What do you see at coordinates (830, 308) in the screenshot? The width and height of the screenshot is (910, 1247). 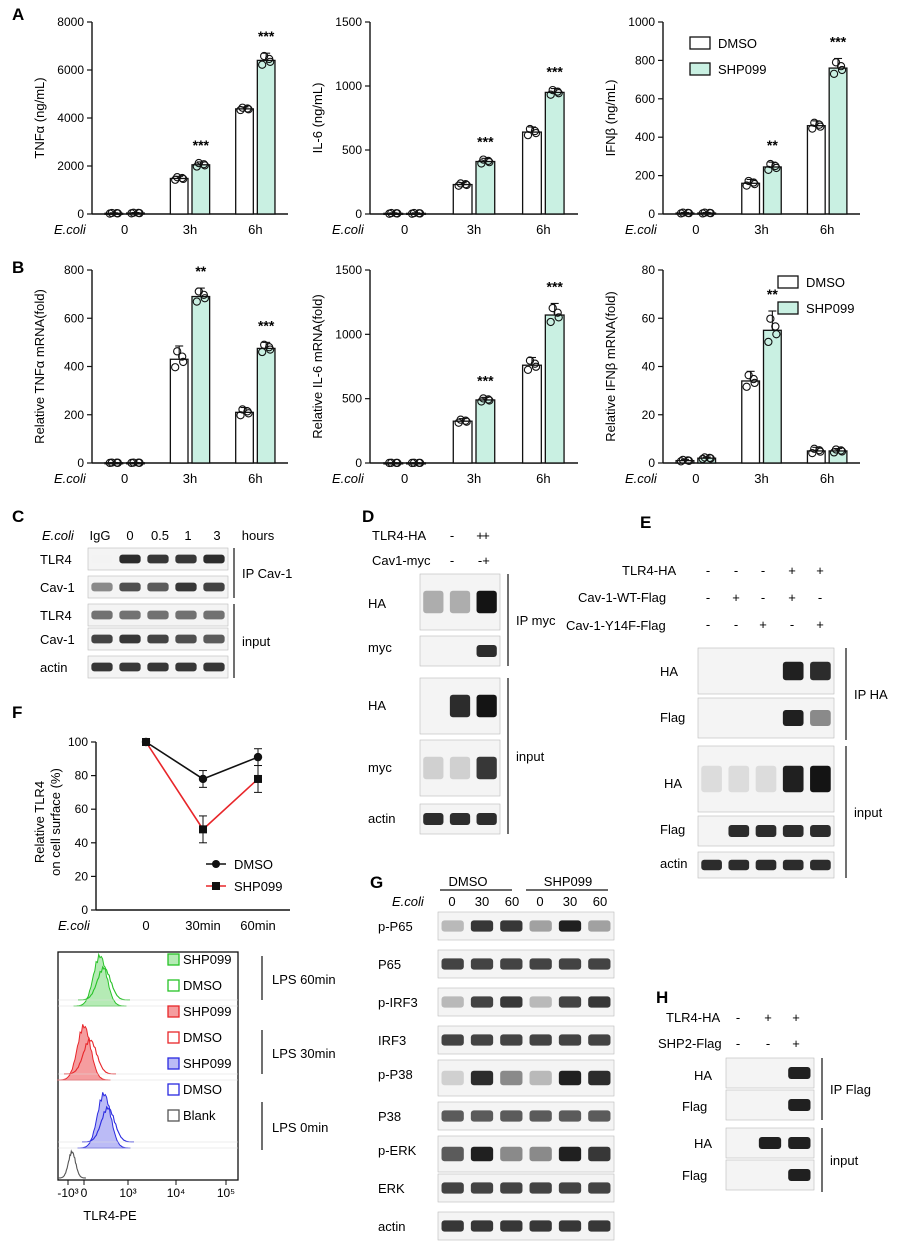 I see `legend-label-shp099: SHP099` at bounding box center [830, 308].